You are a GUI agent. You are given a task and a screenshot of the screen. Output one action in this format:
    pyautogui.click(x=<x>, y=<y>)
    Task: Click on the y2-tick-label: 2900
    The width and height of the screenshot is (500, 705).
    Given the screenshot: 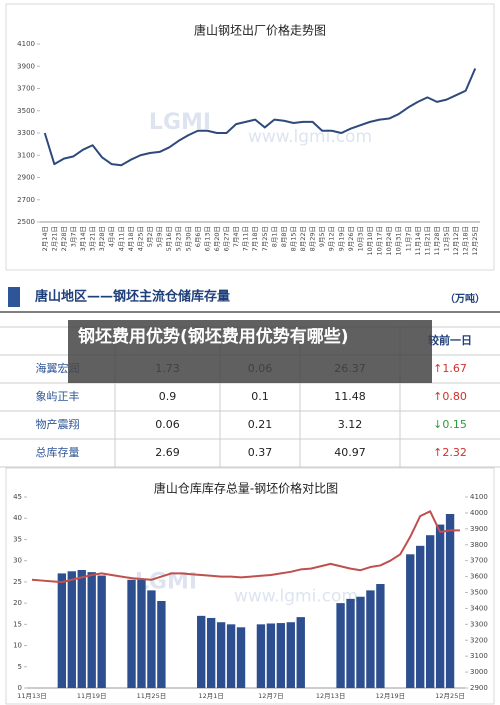 What is the action you would take?
    pyautogui.click(x=479, y=688)
    